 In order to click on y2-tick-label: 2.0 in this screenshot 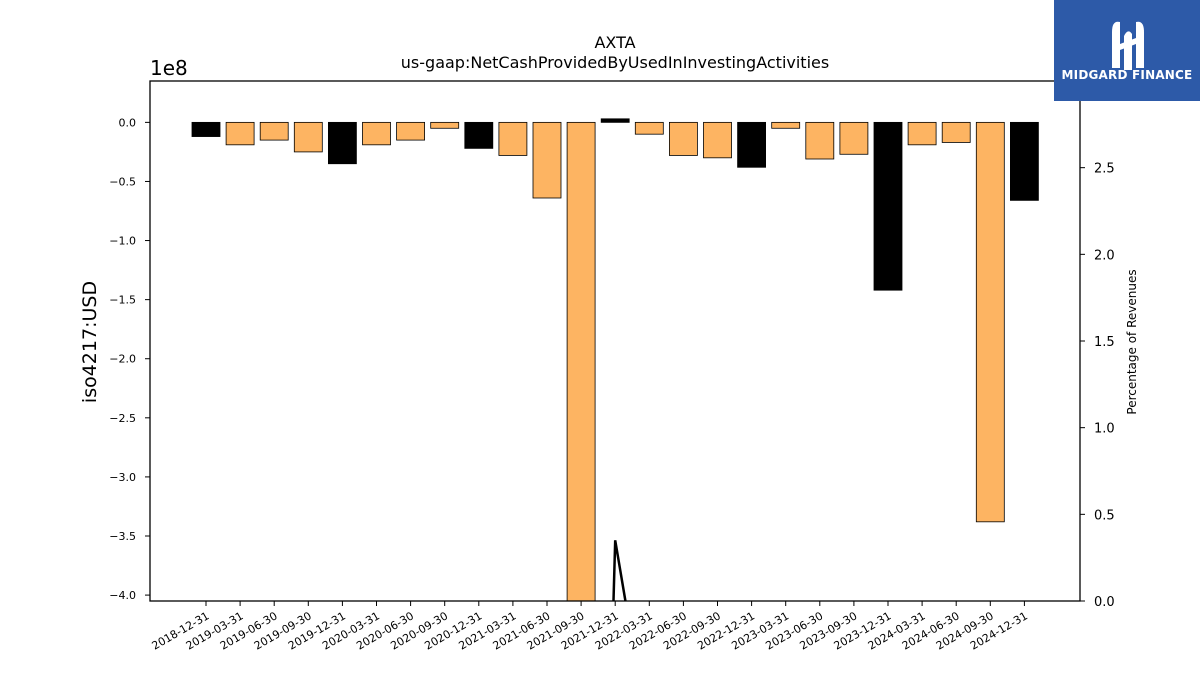, I will do `click(1104, 255)`.